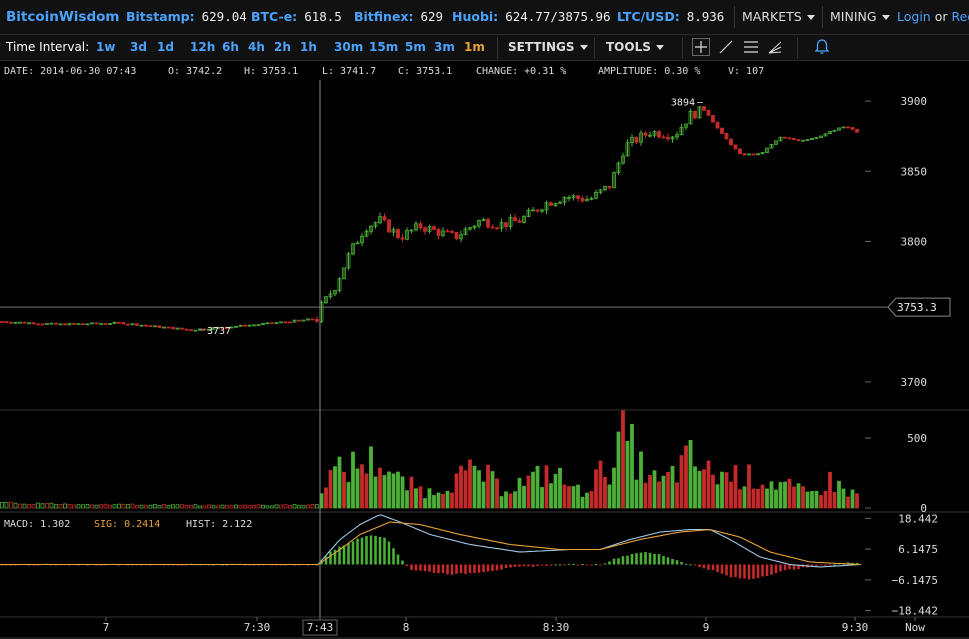 The width and height of the screenshot is (969, 639). I want to click on interval-3m: 3m, so click(444, 47).